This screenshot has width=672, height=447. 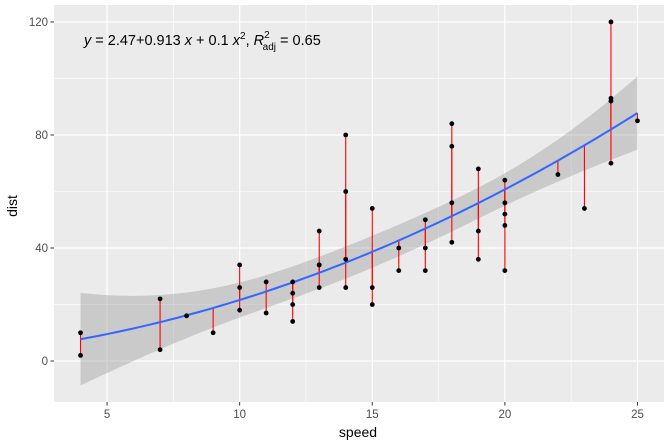 What do you see at coordinates (372, 415) in the screenshot?
I see `x-tick-label: 15` at bounding box center [372, 415].